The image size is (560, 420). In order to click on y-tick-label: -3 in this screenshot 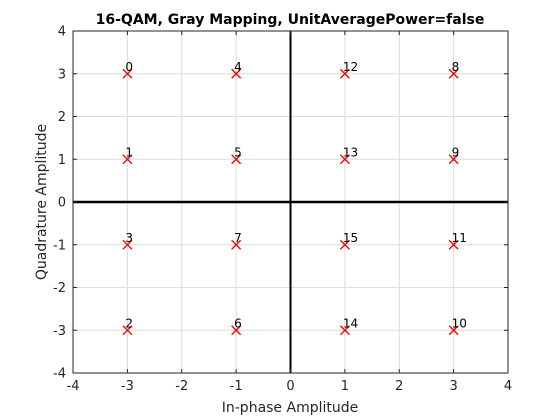, I will do `click(59, 331)`.